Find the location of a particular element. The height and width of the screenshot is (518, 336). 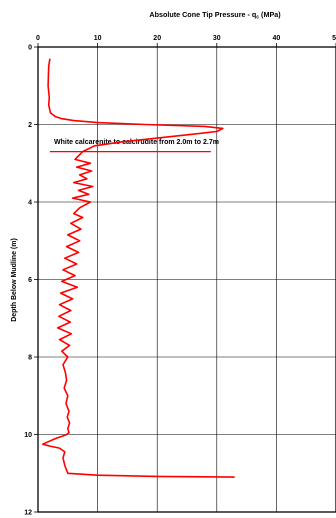

y-tick-label: 2 is located at coordinates (30, 125).